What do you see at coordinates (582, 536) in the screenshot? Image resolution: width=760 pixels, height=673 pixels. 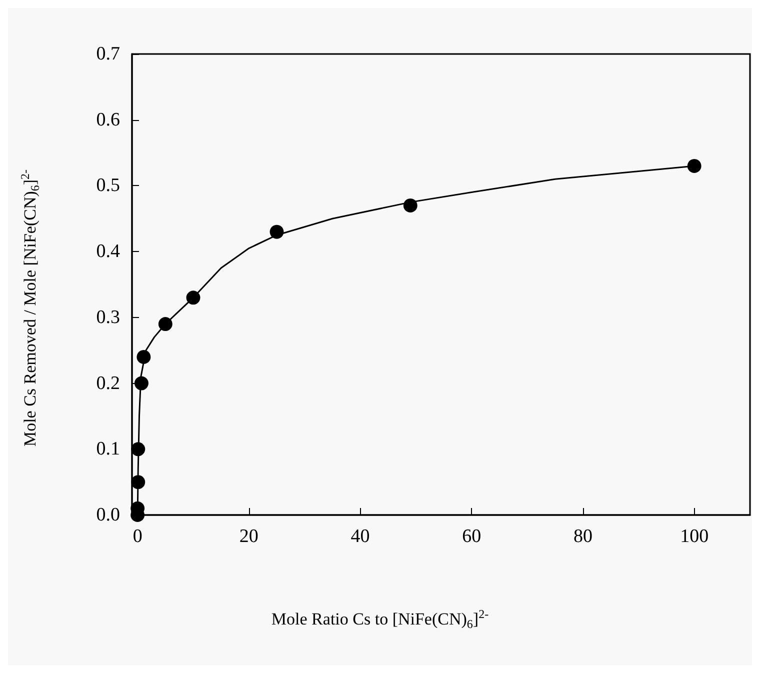 I see `x-tick-label: 80` at bounding box center [582, 536].